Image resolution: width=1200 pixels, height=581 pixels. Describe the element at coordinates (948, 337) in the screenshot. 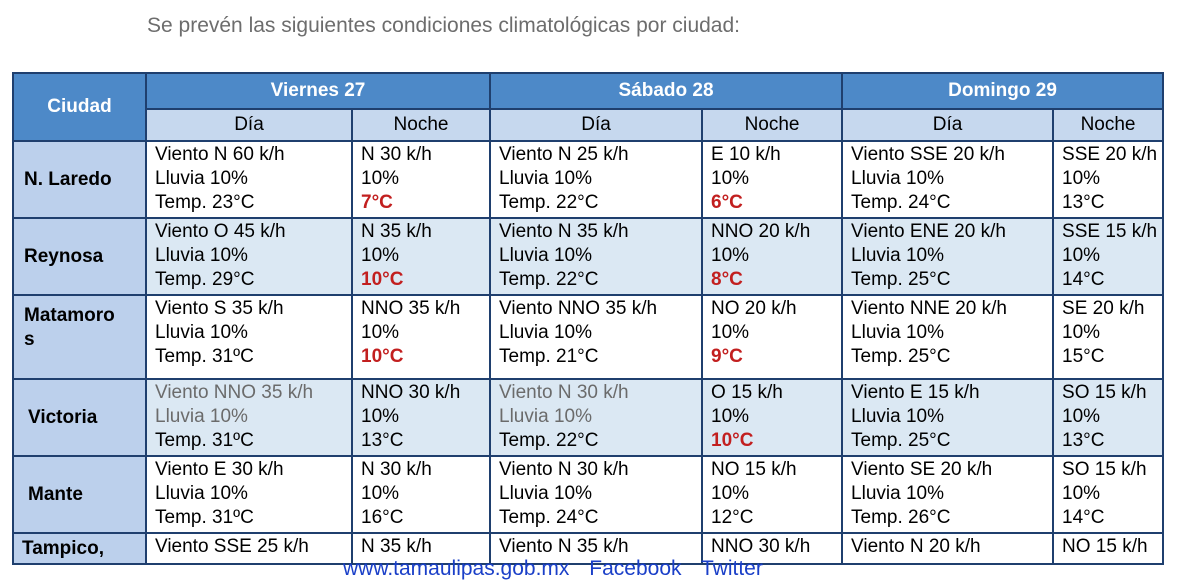

I see `forecast-cell: Viento NNE 20 k/h Lluvia 10% Temp. 25°C` at that location.